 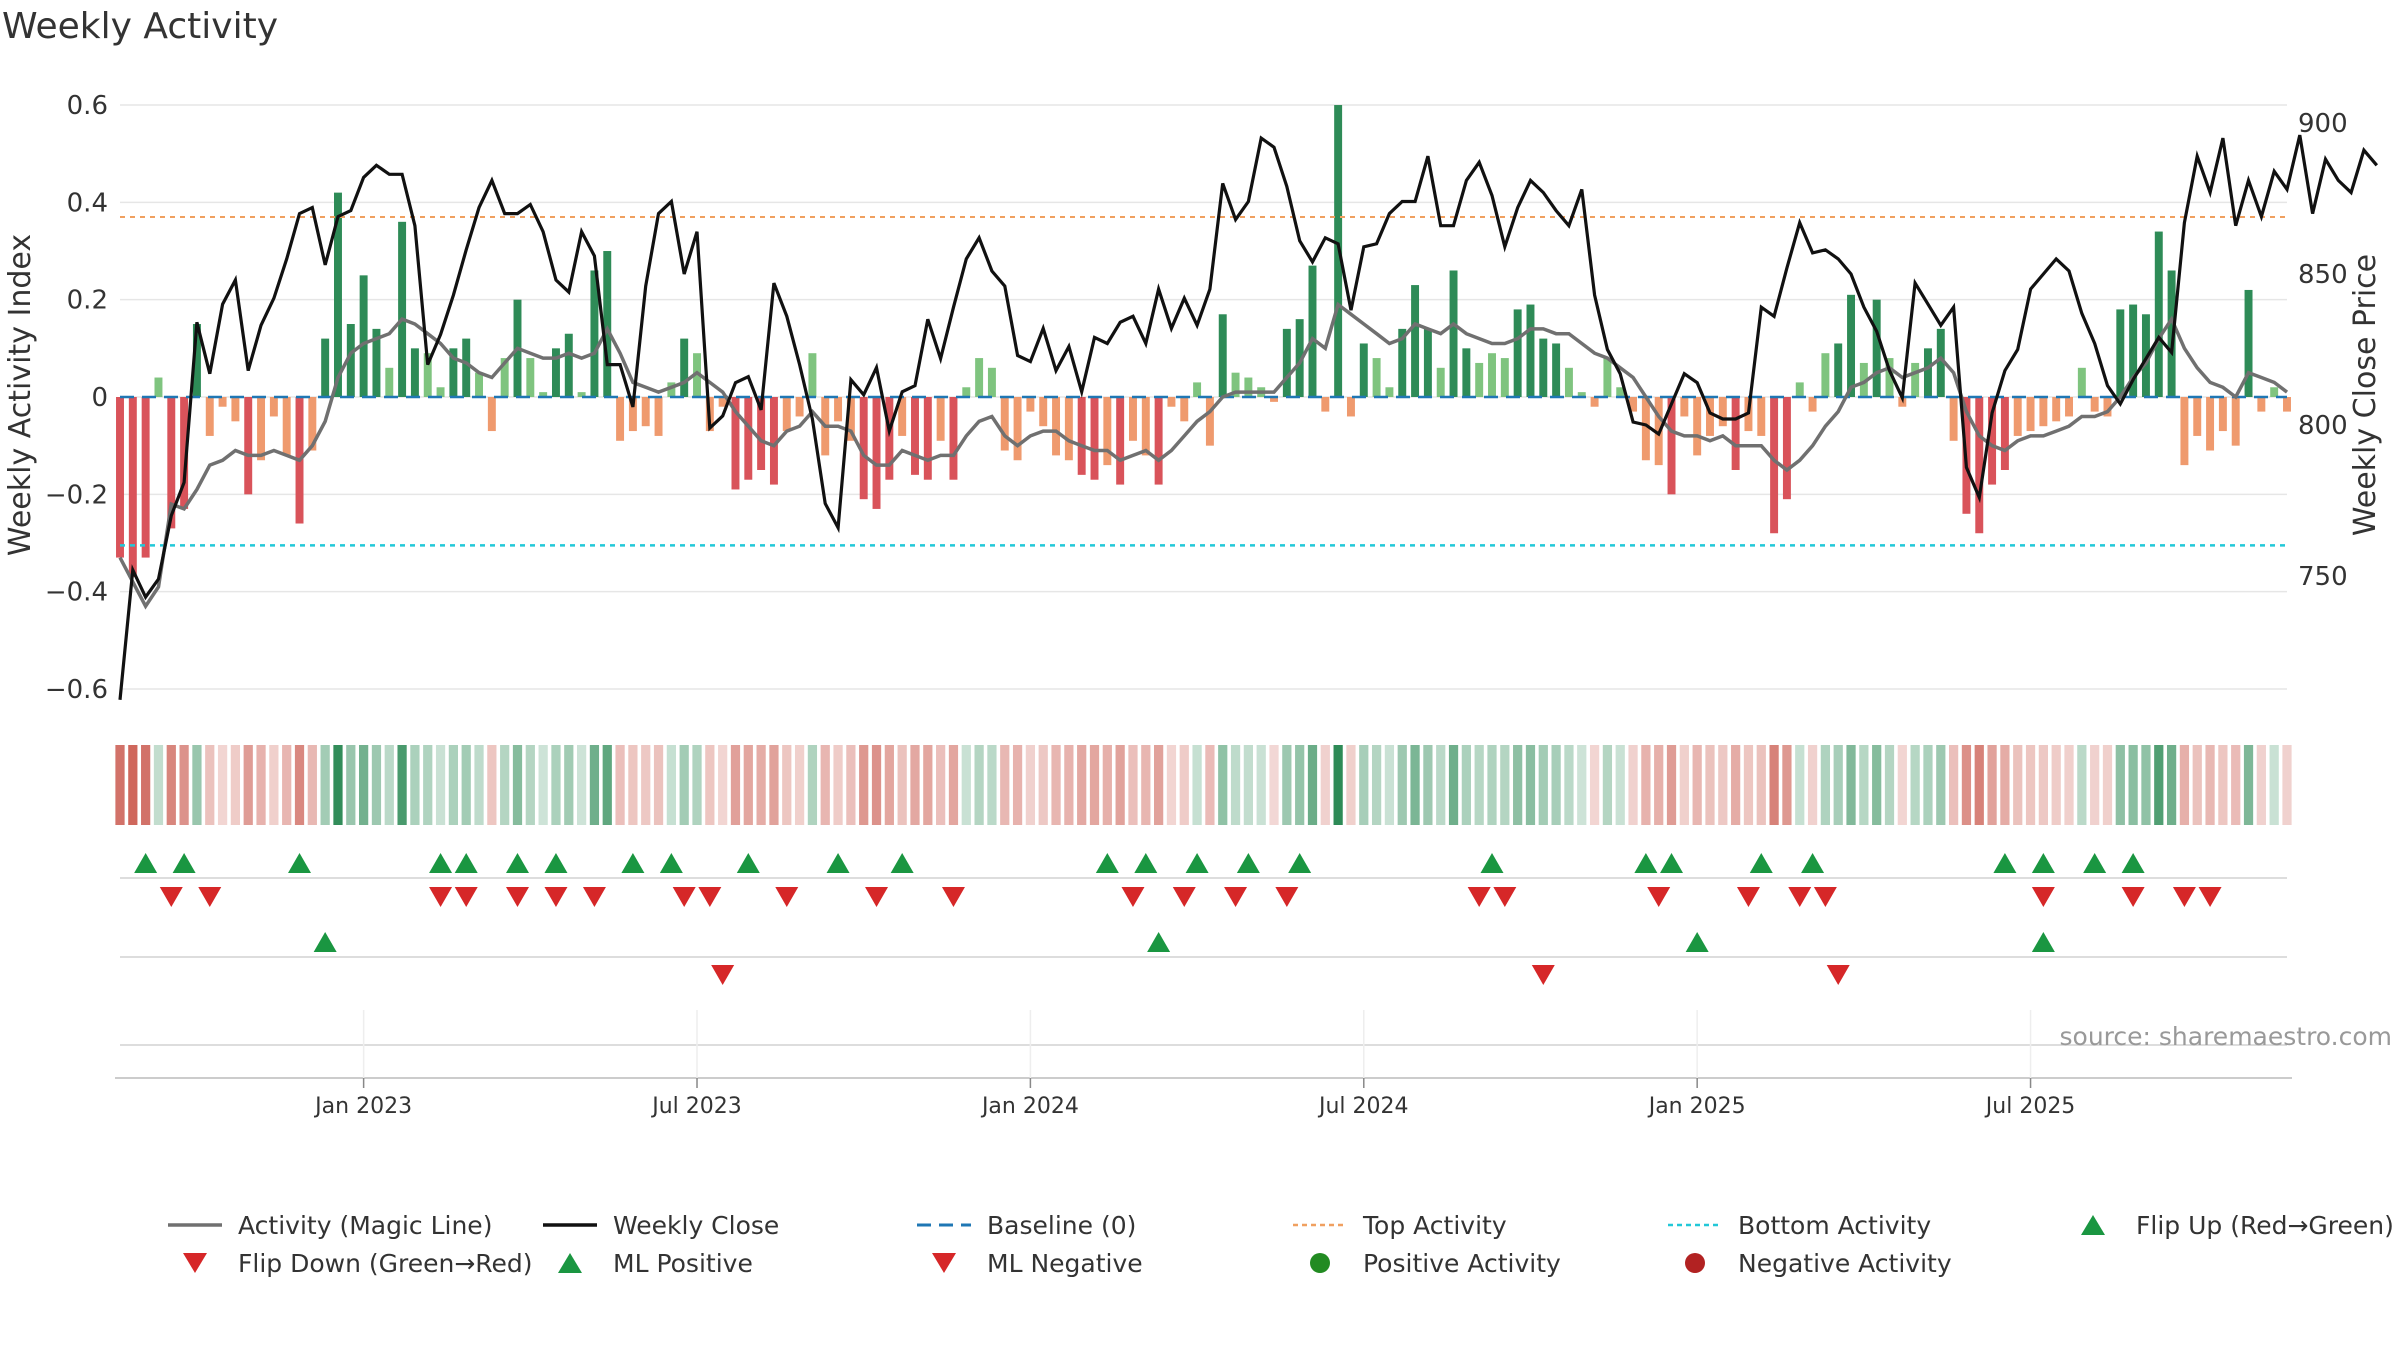 What do you see at coordinates (661, 1225) in the screenshot?
I see `legend-item: Weekly Close` at bounding box center [661, 1225].